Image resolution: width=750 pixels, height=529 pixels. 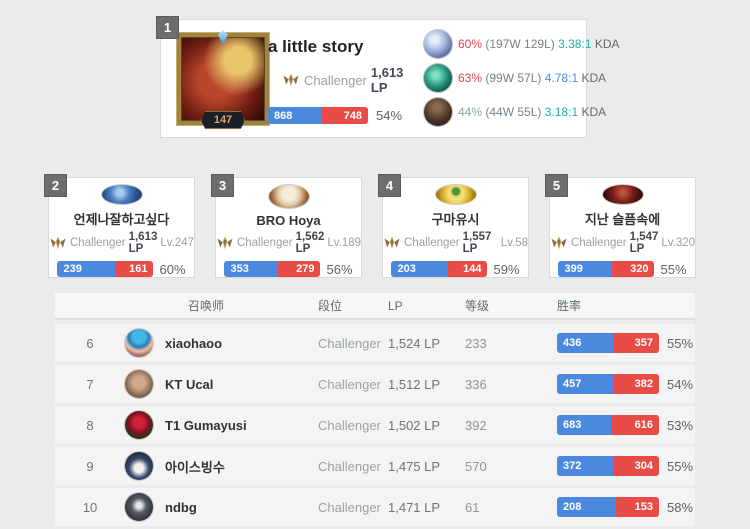 I want to click on winloss-bar: 457 382, so click(x=608, y=384).